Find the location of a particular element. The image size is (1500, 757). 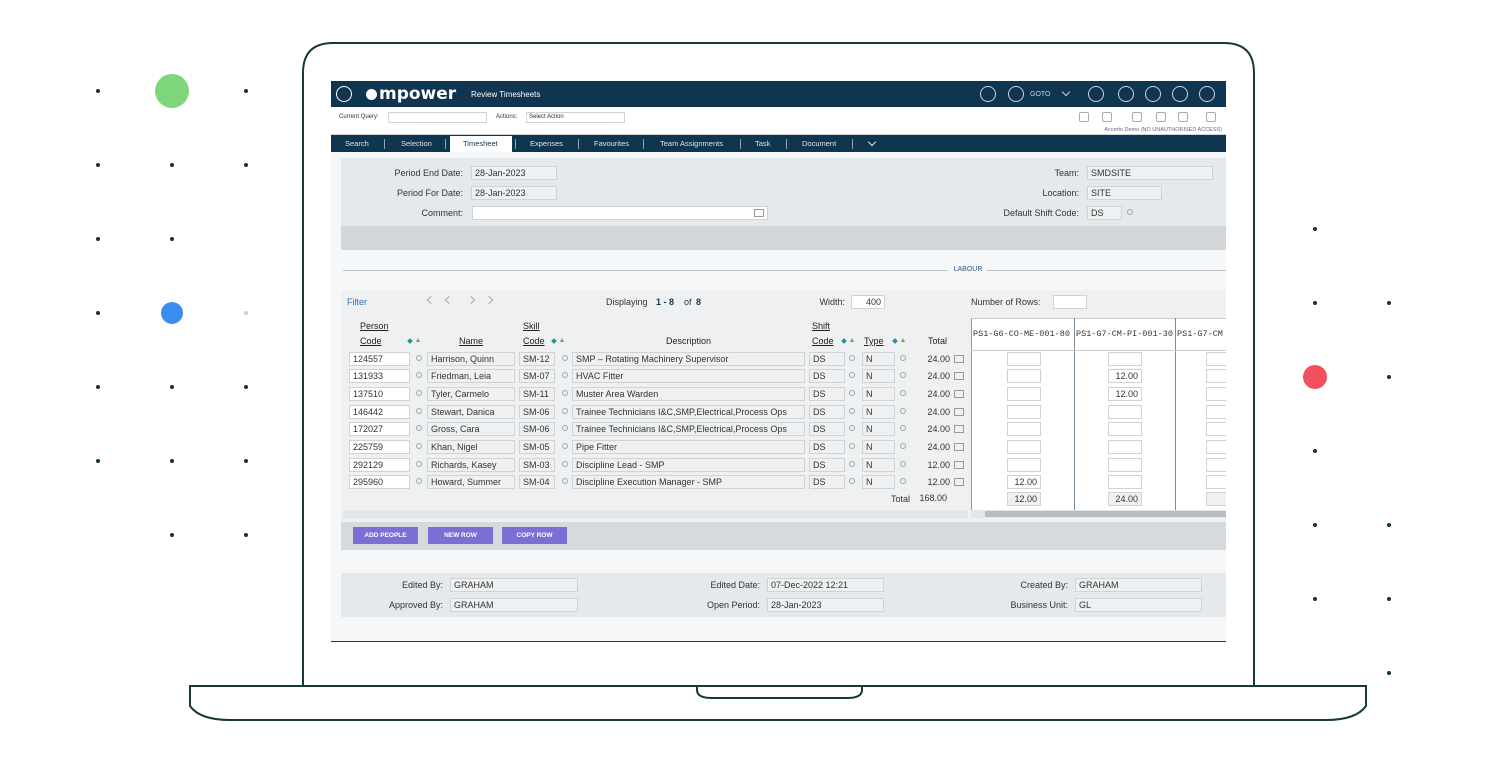

tab: Selection is located at coordinates (416, 143).